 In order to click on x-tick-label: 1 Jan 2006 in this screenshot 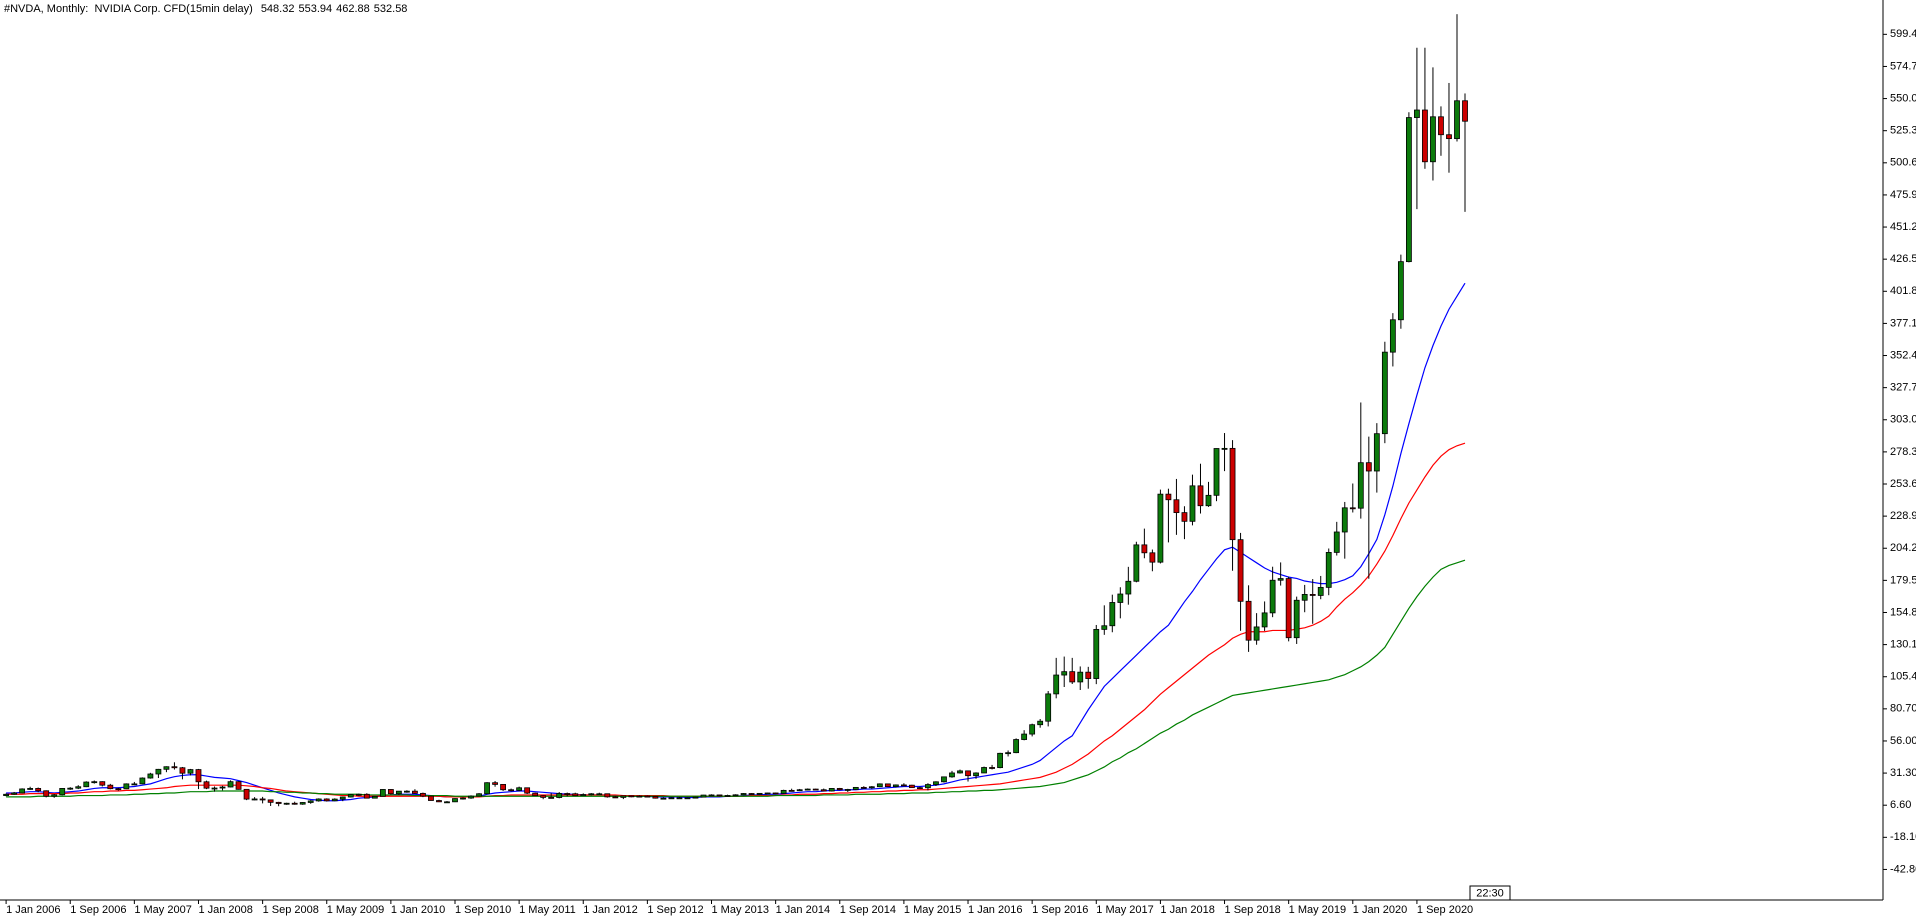, I will do `click(33, 910)`.